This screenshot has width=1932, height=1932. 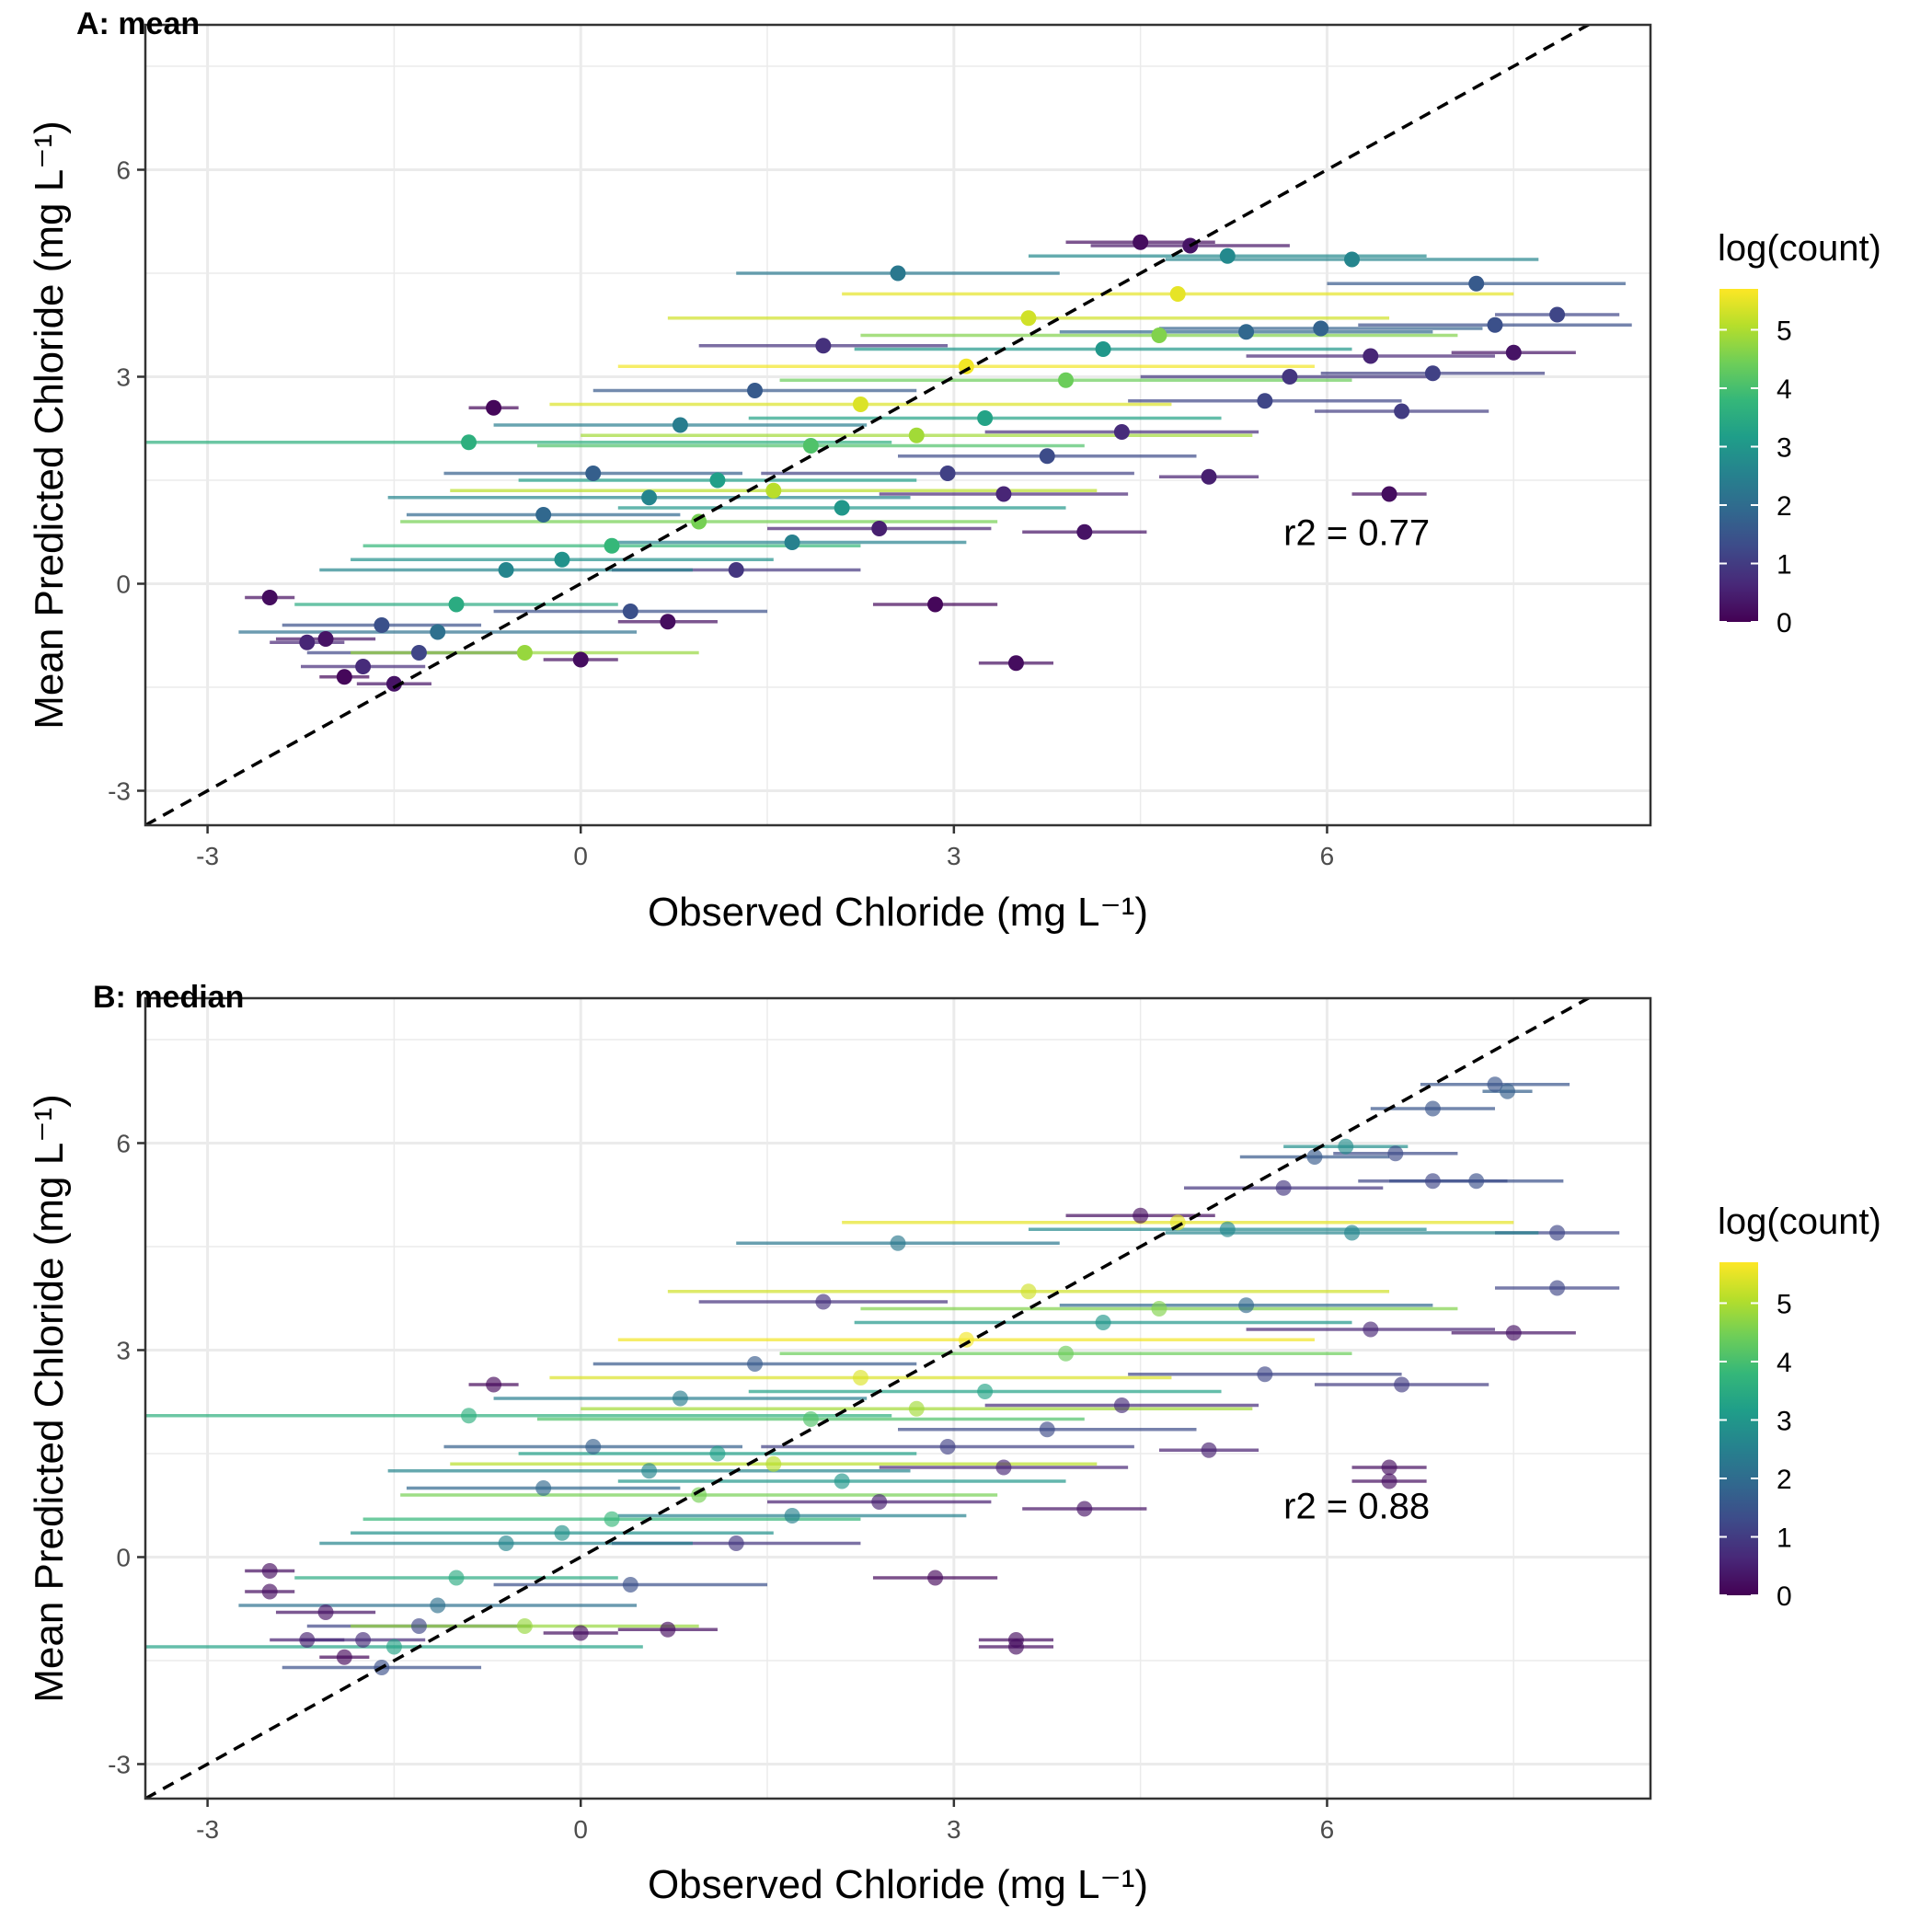 What do you see at coordinates (580, 1829) in the screenshot?
I see `x-tick-label: 0` at bounding box center [580, 1829].